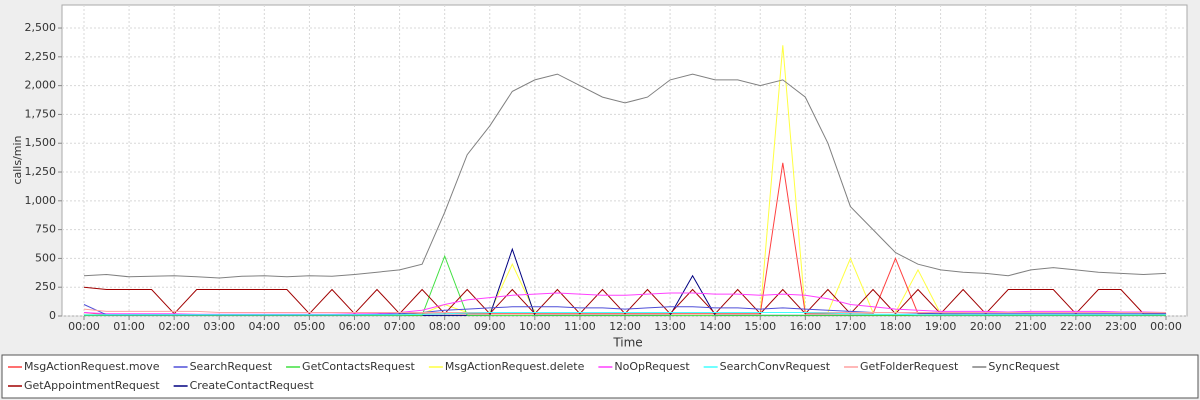 The image size is (1200, 400). What do you see at coordinates (1031, 326) in the screenshot?
I see `x-tick-label: 21:00` at bounding box center [1031, 326].